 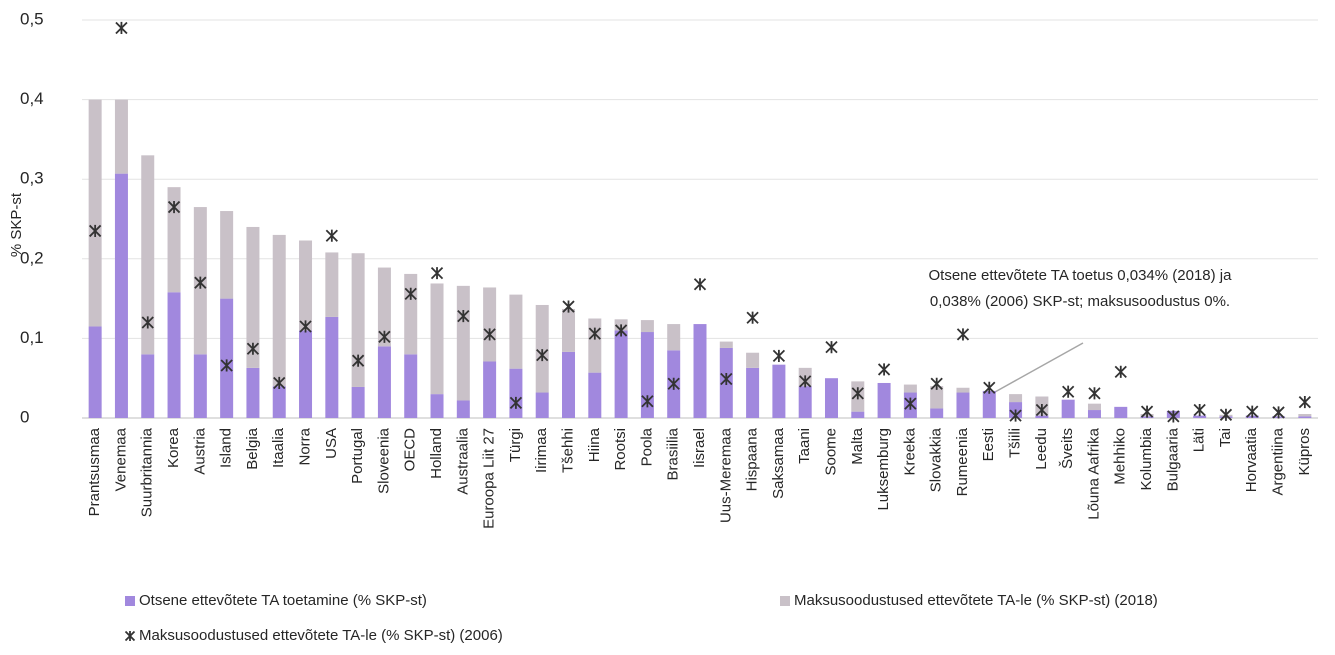 I want to click on y-tick-label: 0,2, so click(x=32, y=257).